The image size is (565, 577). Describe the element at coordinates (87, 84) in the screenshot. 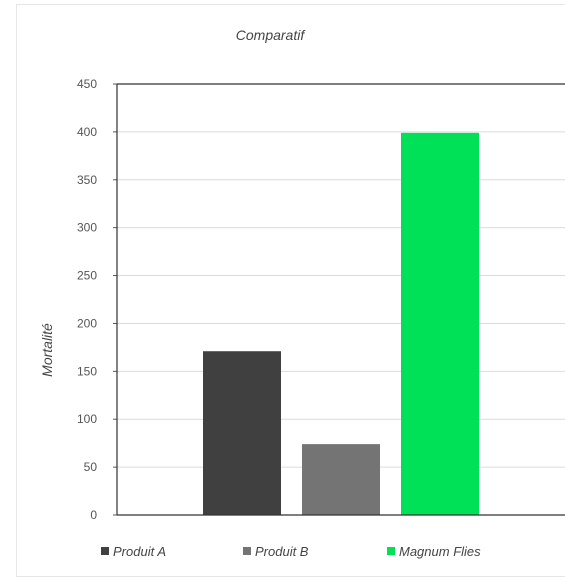

I see `y-tick-label: 450` at that location.